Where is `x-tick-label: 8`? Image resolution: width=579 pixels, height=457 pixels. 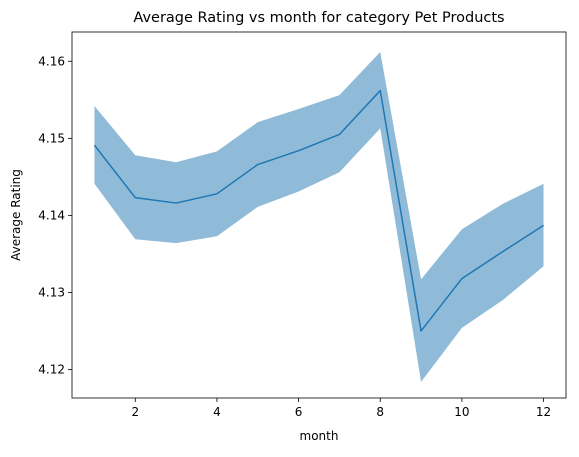 x-tick-label: 8 is located at coordinates (380, 412).